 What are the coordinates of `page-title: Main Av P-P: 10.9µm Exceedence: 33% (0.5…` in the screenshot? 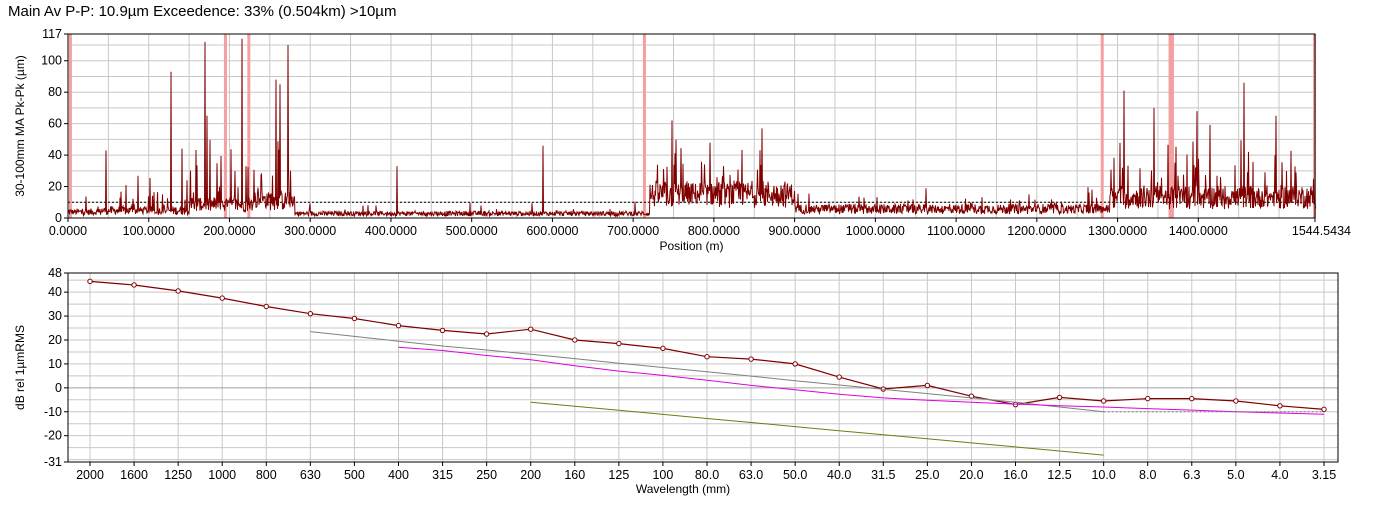 It's located at (202, 11).